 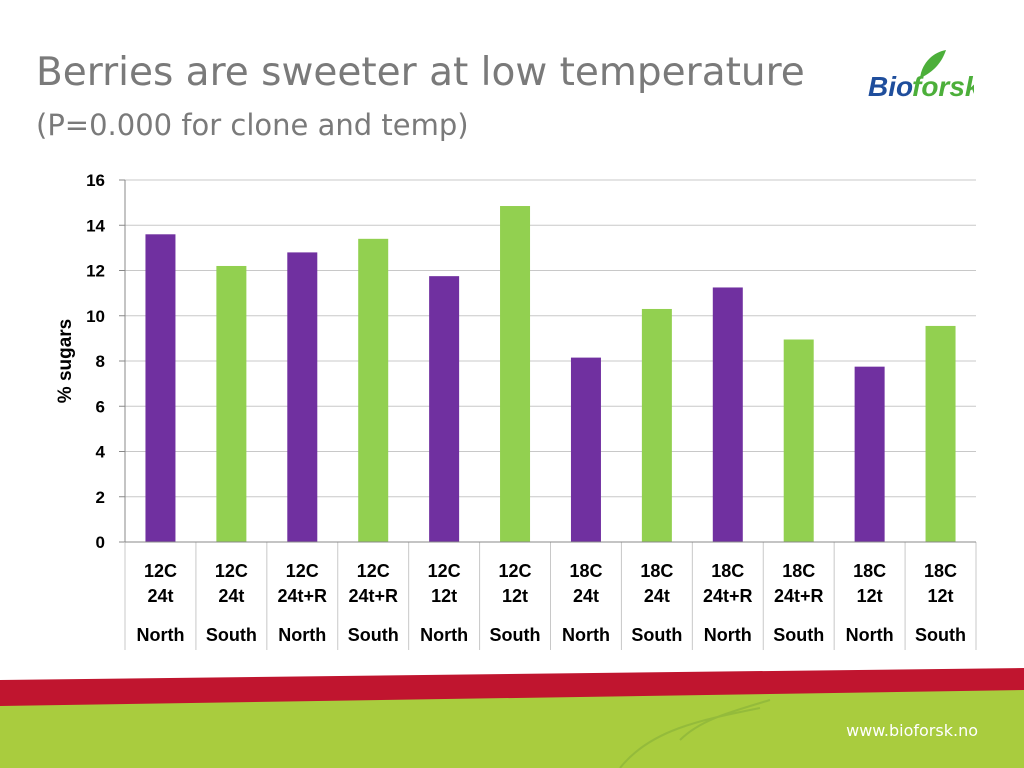 I want to click on footer-plant-decoration, so click(x=695, y=733).